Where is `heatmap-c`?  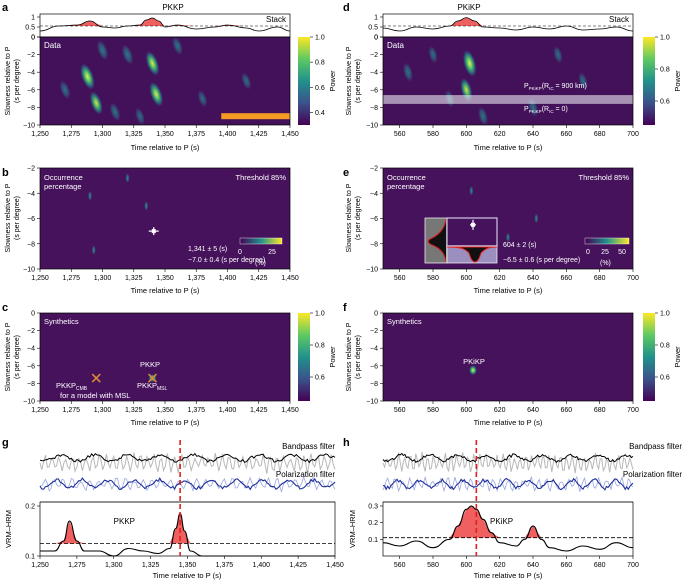 heatmap-c is located at coordinates (165, 357).